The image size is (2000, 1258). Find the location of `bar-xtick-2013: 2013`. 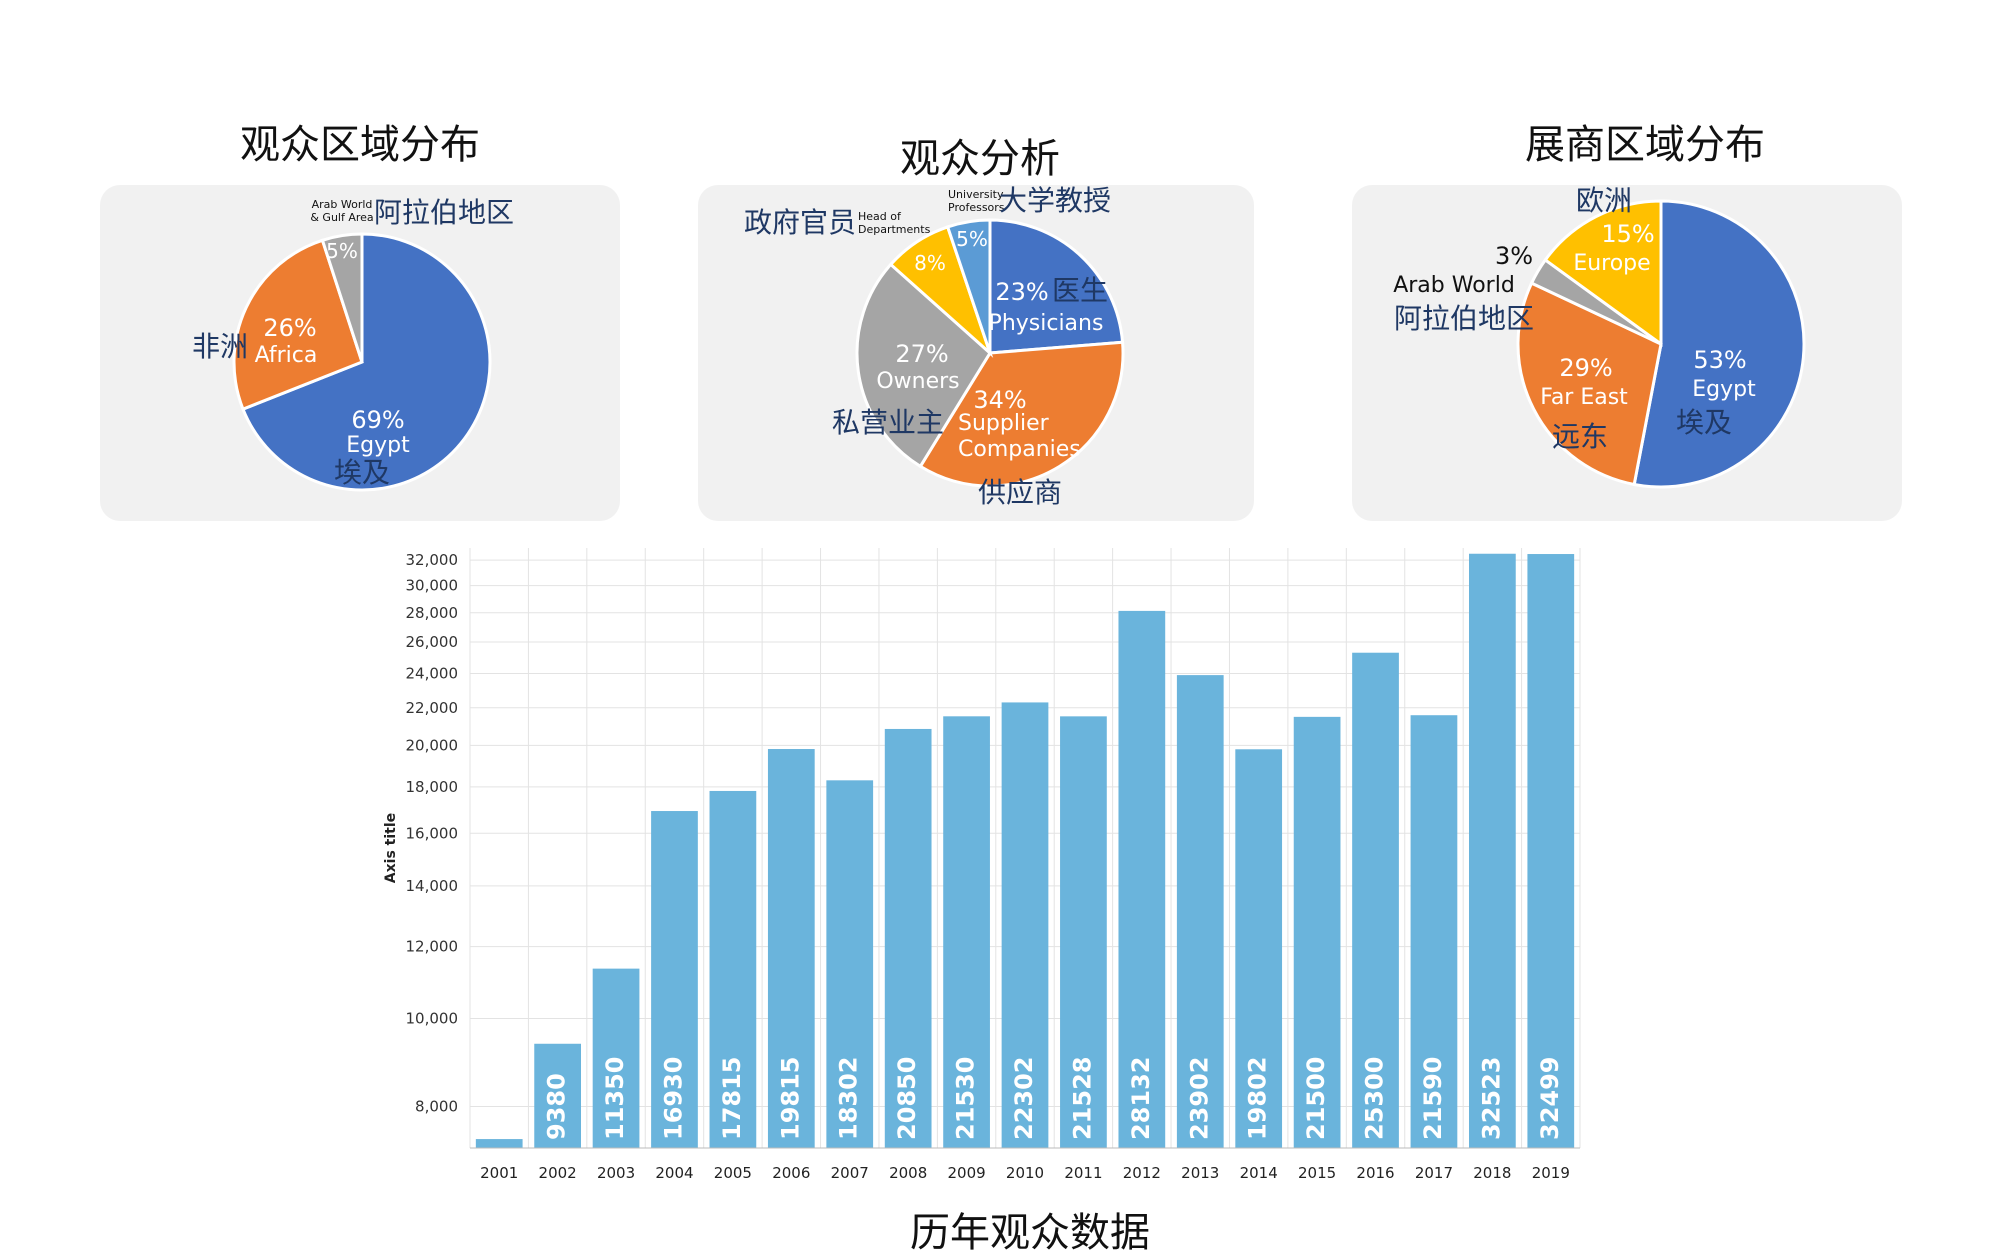

bar-xtick-2013: 2013 is located at coordinates (1200, 1173).